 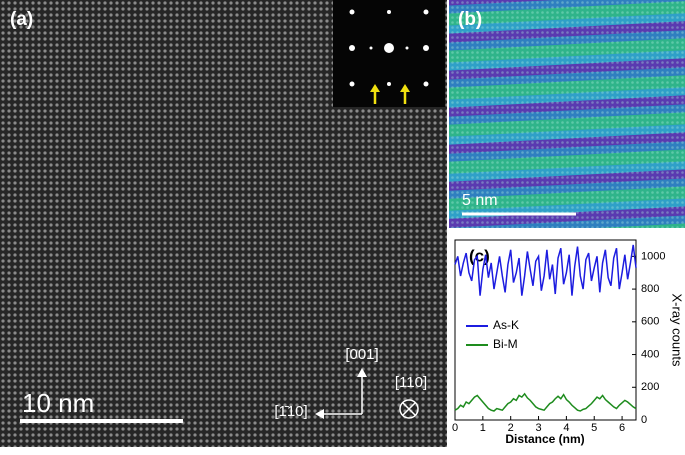 I want to click on scale-bar-label: 10 nm, so click(x=58, y=403).